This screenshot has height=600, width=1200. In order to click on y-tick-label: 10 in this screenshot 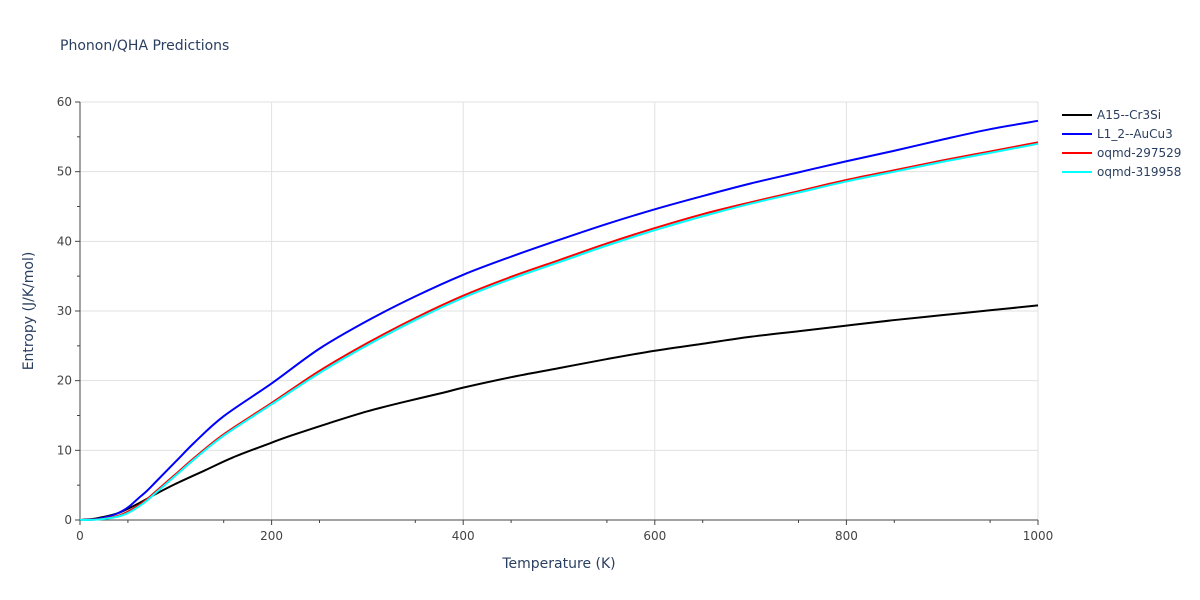, I will do `click(64, 450)`.